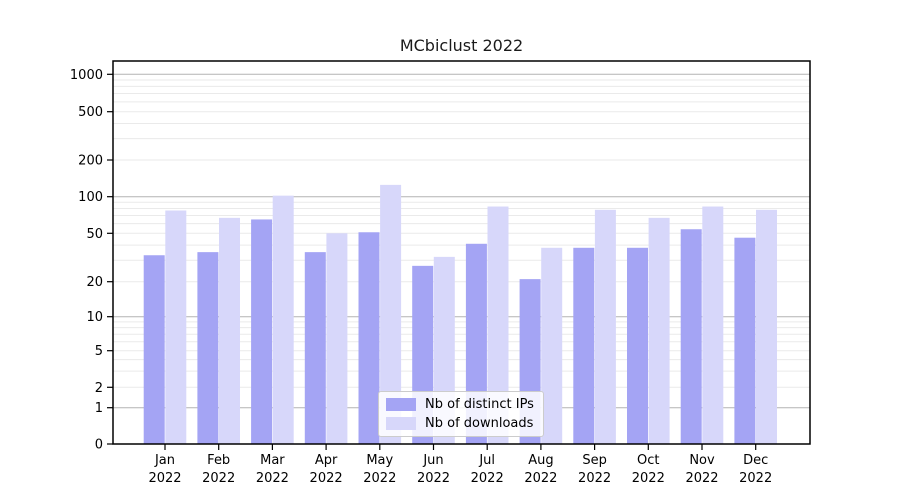 This screenshot has height=500, width=900. What do you see at coordinates (99, 445) in the screenshot?
I see `y-tick-label: 0` at bounding box center [99, 445].